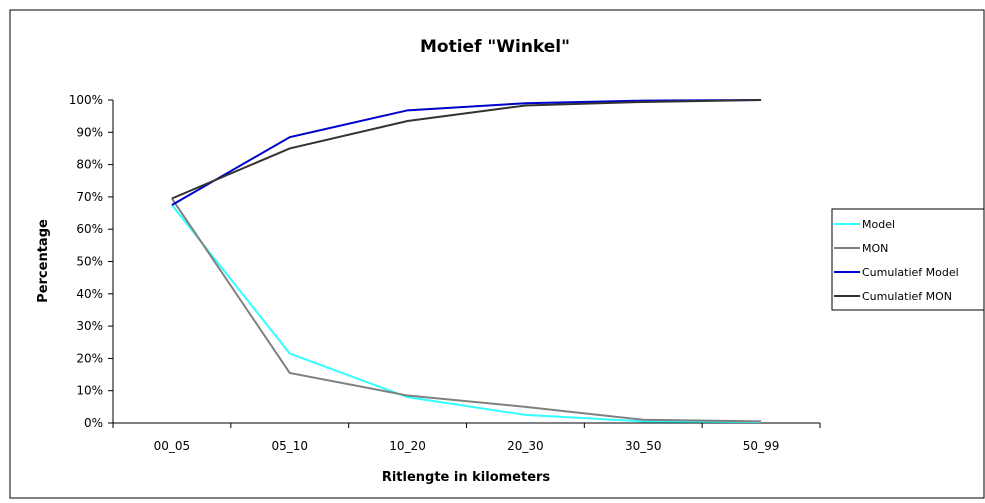 This screenshot has width=985, height=503. What do you see at coordinates (89, 229) in the screenshot?
I see `y-tick-label: 60%` at bounding box center [89, 229].